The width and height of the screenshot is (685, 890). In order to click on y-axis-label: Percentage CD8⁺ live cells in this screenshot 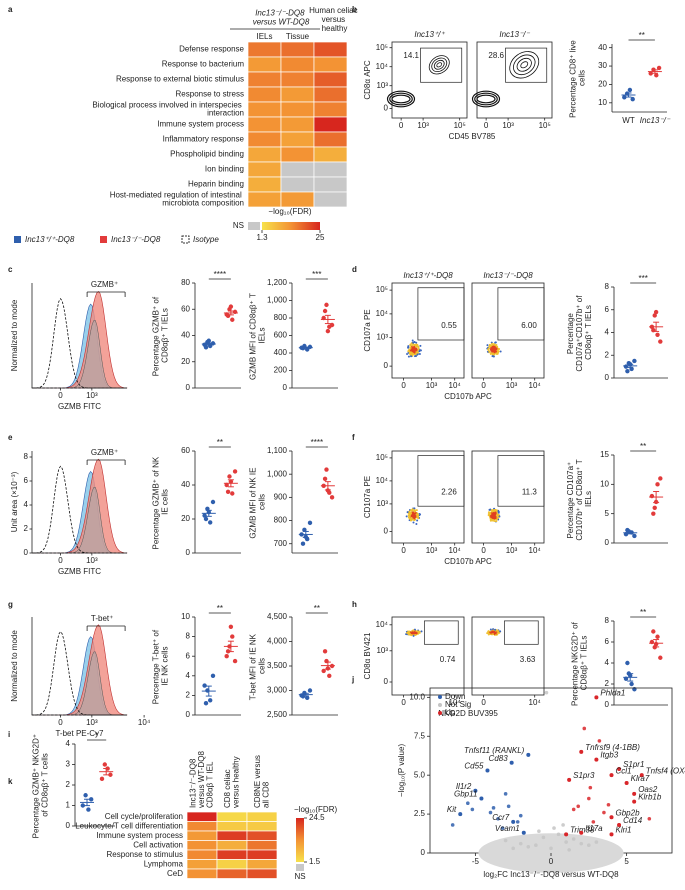, I will do `click(578, 78)`.